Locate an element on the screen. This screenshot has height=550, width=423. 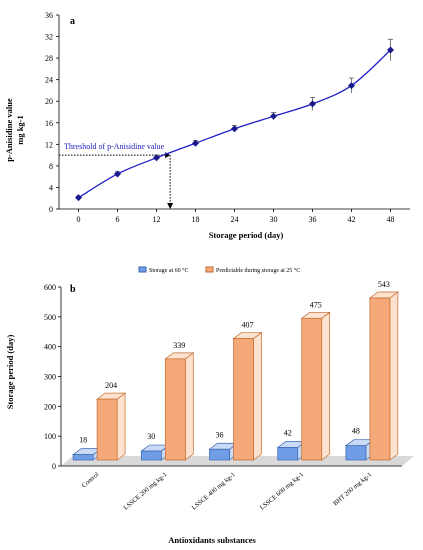
bar-value-label-60: 36 is located at coordinates (220, 434).